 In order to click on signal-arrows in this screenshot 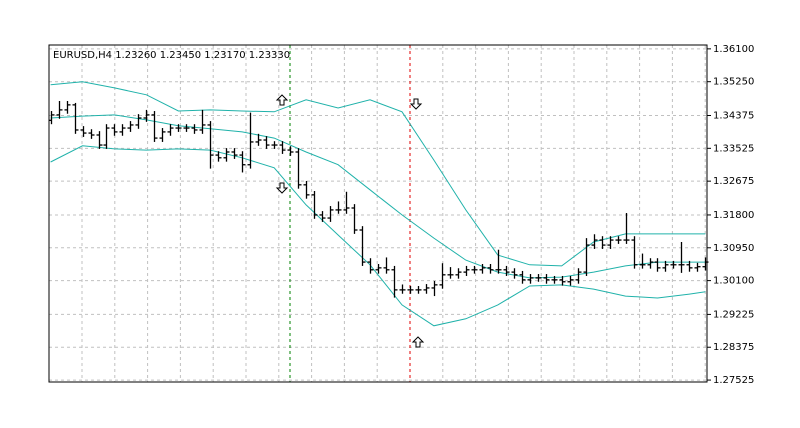, I will do `click(350, 221)`.